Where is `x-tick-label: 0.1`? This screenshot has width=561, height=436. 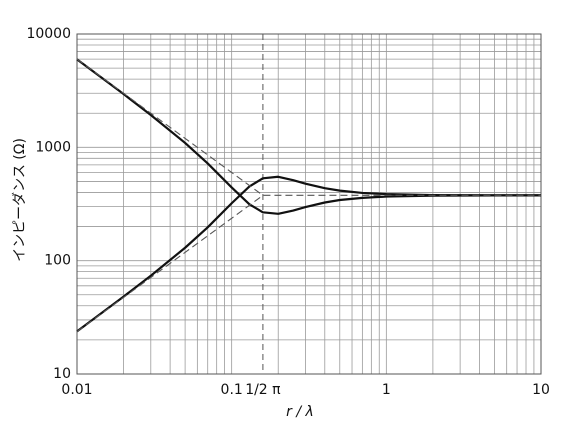 x-tick-label: 0.1 is located at coordinates (232, 390).